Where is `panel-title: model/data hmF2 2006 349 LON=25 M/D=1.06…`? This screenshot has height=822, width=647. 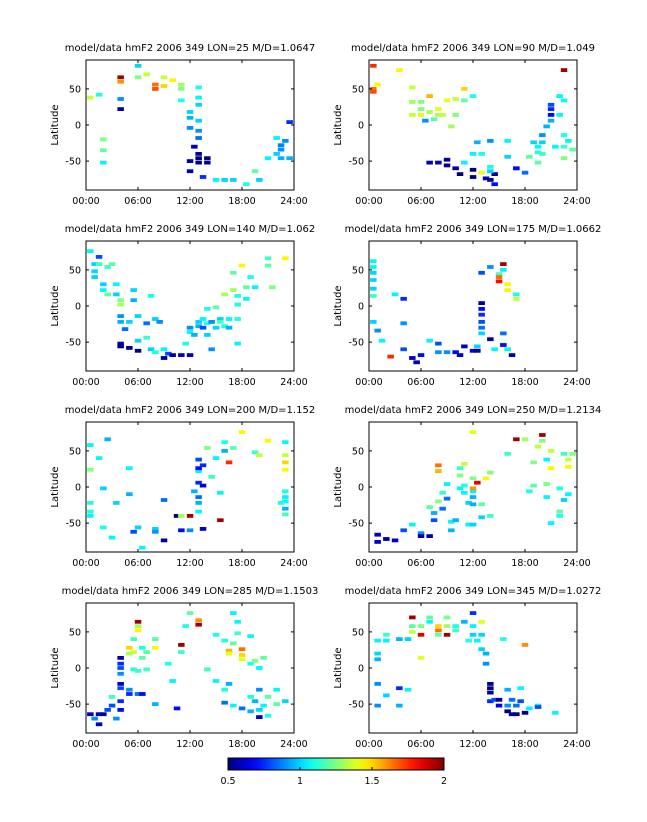 panel-title: model/data hmF2 2006 349 LON=25 M/D=1.06… is located at coordinates (190, 48).